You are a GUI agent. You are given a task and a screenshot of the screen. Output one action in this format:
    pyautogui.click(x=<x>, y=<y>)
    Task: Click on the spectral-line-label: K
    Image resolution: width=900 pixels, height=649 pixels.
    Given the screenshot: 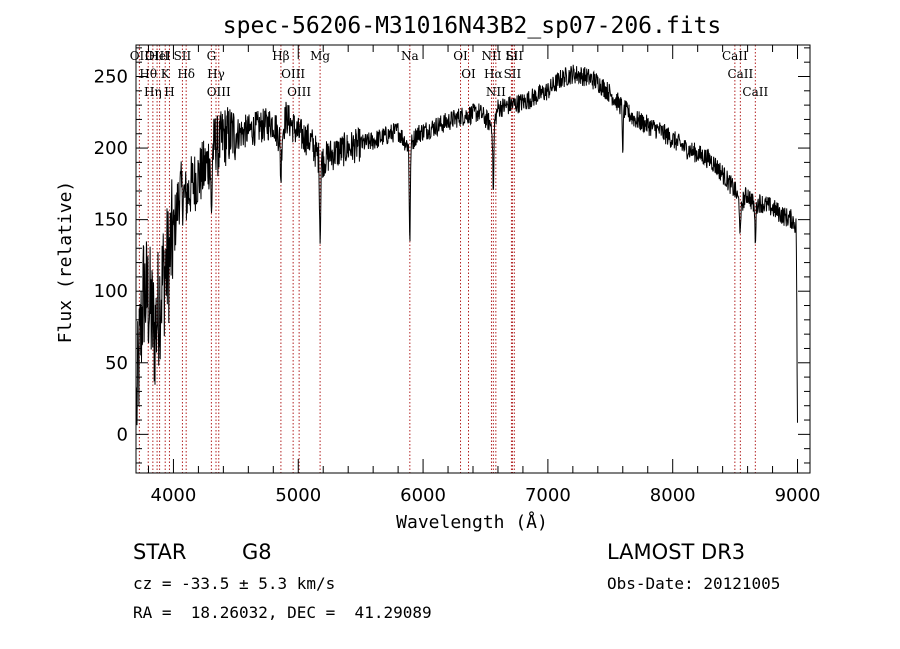 What is the action you would take?
    pyautogui.click(x=166, y=74)
    